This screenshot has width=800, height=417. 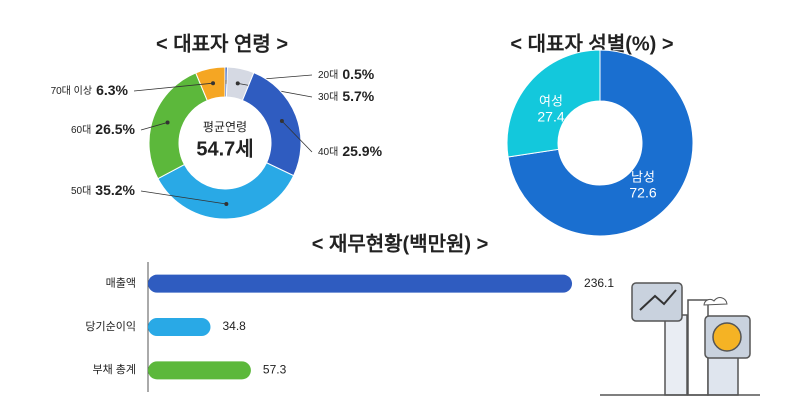 I want to click on bar-value: 236.1, so click(x=599, y=283).